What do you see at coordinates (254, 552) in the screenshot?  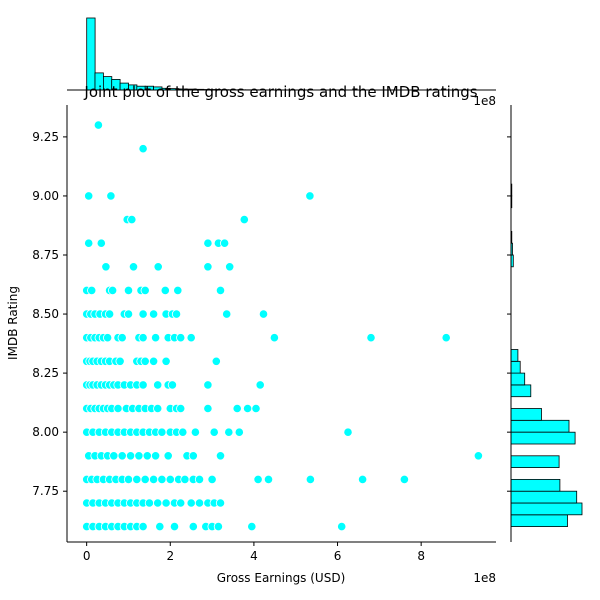 I see `x-ticks: 0 2 4 6 8` at bounding box center [254, 552].